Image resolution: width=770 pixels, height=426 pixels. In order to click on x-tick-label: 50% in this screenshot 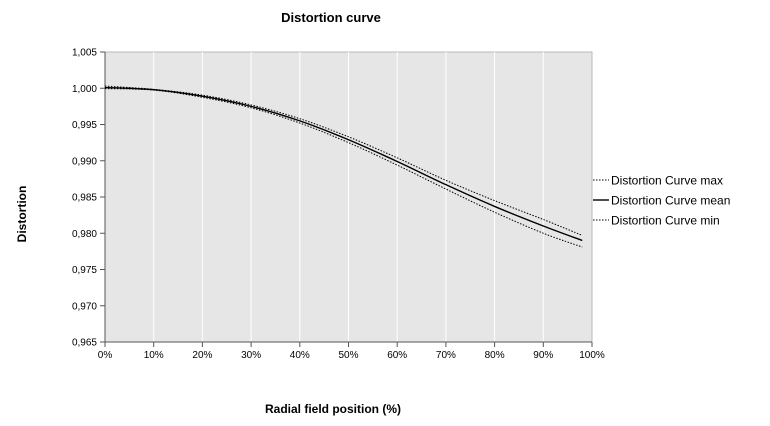, I will do `click(348, 355)`.